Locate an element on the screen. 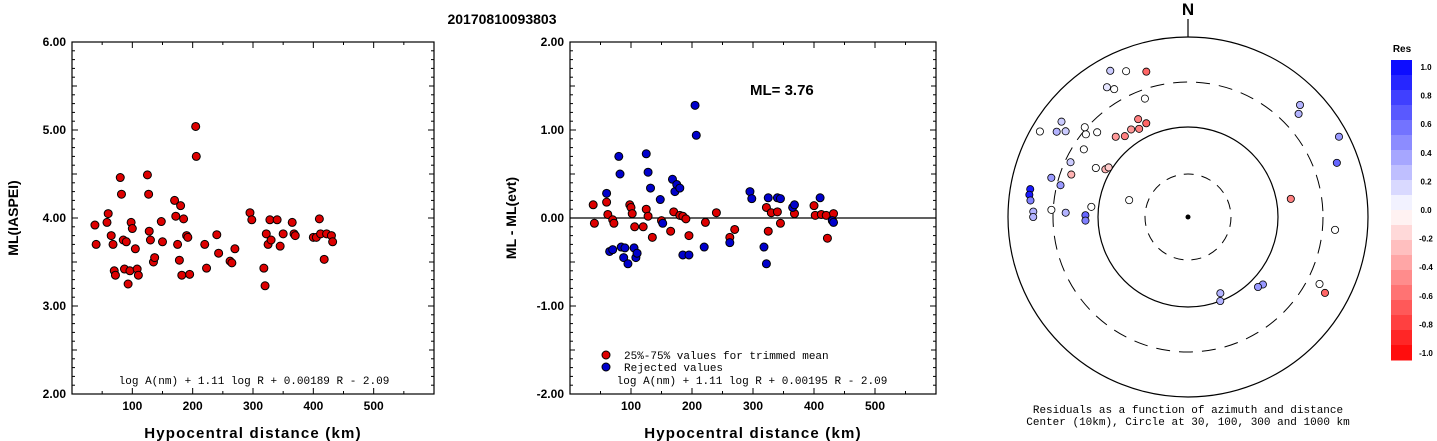  x-axis-label: Hypocentral distance (km) is located at coordinates (253, 433).